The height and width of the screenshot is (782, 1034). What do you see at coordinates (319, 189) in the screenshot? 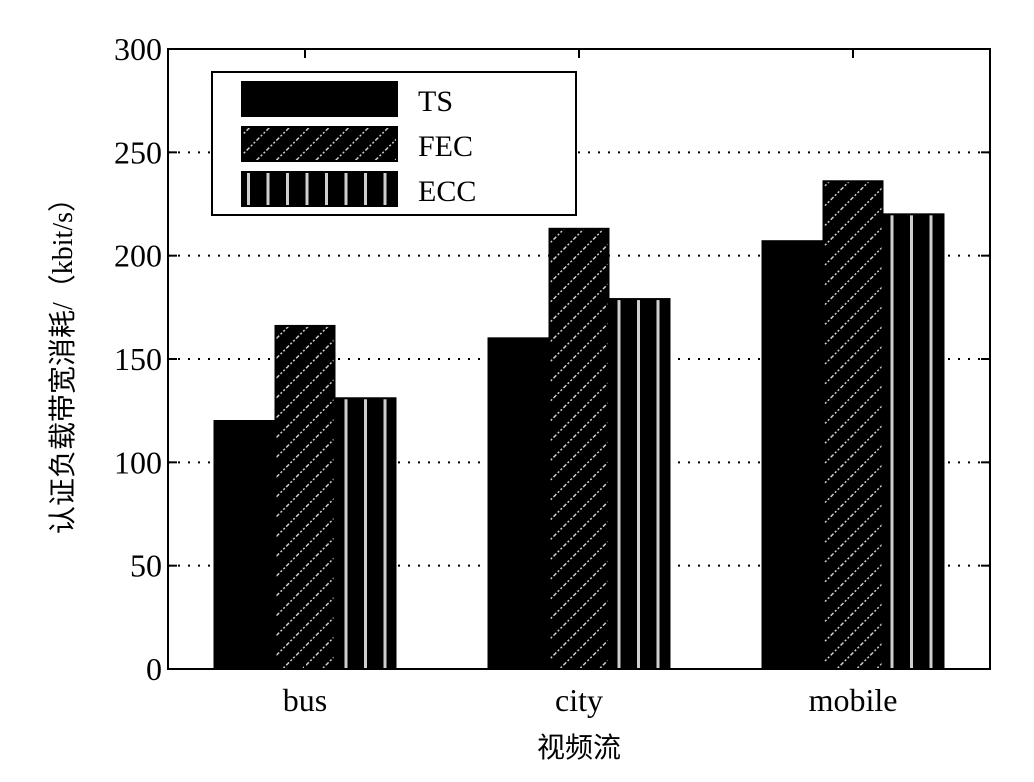
I see `legend-swatch-ecc` at bounding box center [319, 189].